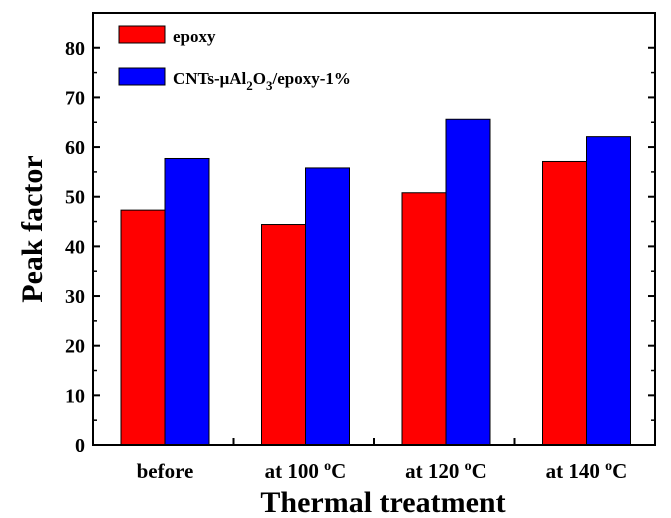 Image resolution: width=671 pixels, height=518 pixels. Describe the element at coordinates (75, 347) in the screenshot. I see `y-tick-label: 20` at that location.